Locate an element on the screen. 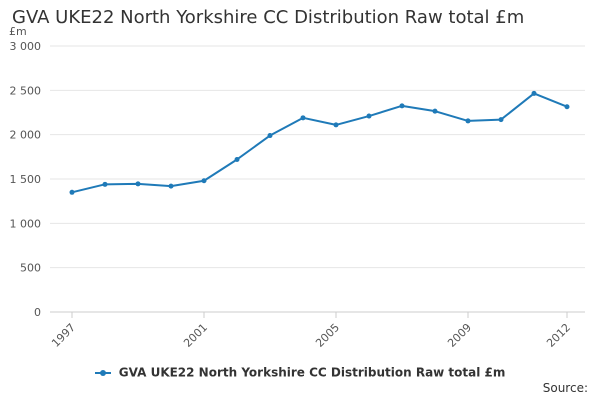  x-tick-label: 2009 is located at coordinates (459, 335).